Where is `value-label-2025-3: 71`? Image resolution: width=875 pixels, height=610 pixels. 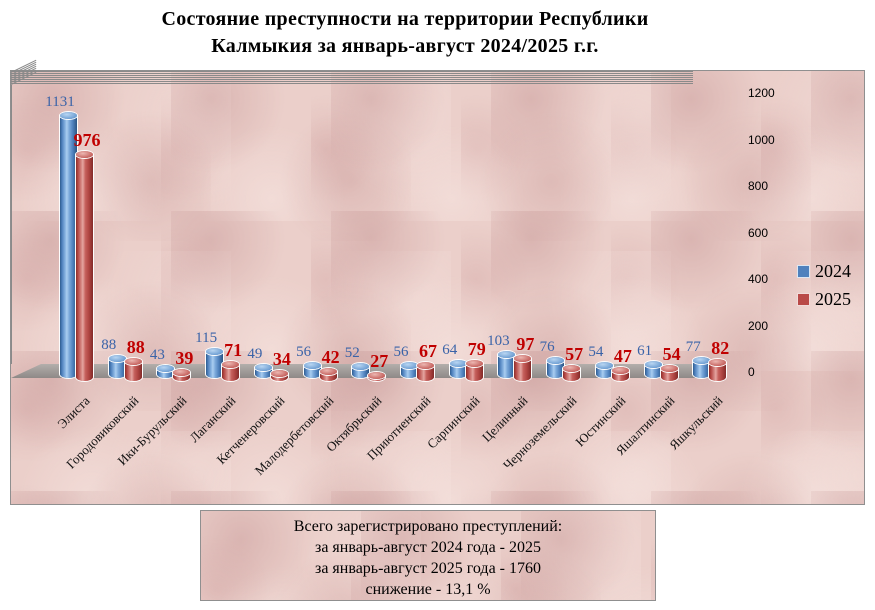 value-label-2025-3: 71 is located at coordinates (233, 350).